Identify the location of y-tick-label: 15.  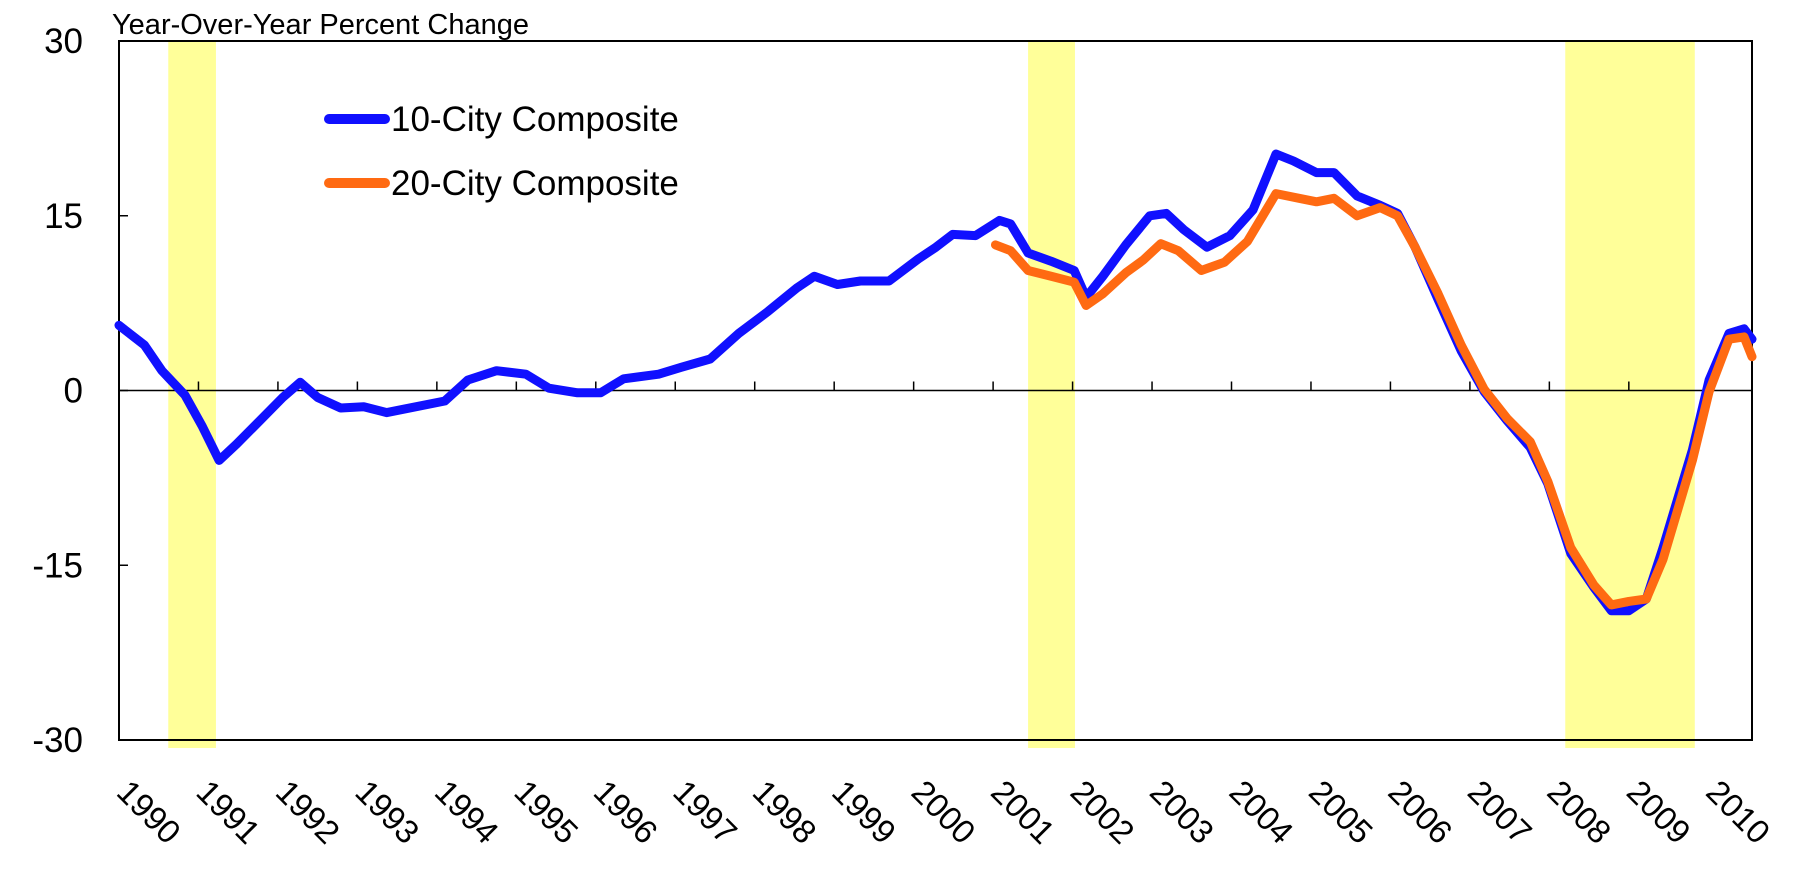
(63, 216).